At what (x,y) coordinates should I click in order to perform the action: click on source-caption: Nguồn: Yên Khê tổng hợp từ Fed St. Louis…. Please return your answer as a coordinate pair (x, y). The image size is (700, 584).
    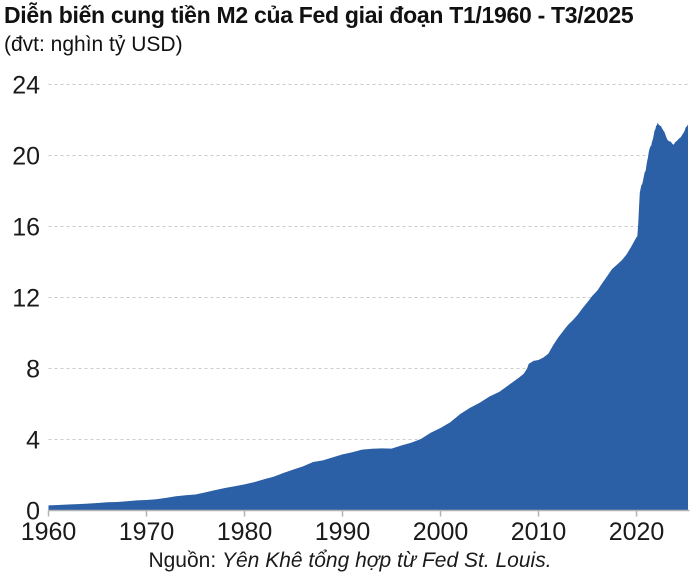
    Looking at the image, I should click on (350, 561).